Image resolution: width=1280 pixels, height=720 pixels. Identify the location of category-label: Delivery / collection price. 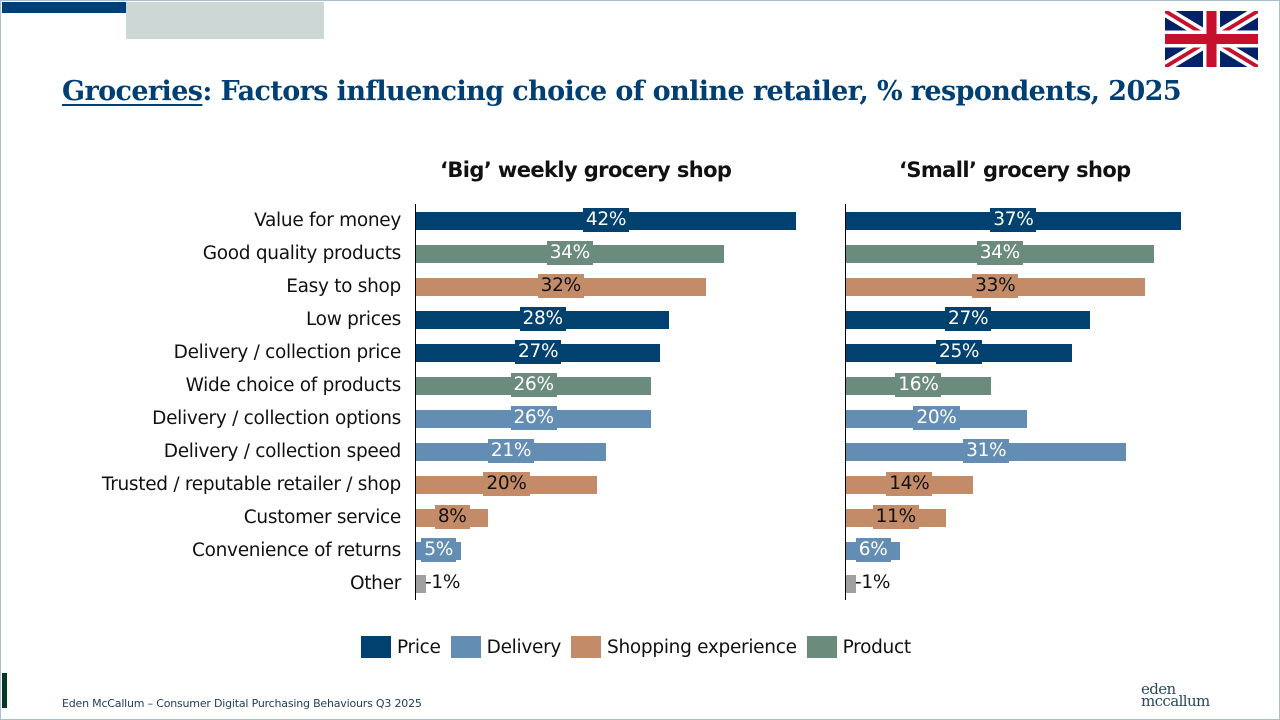
(287, 352).